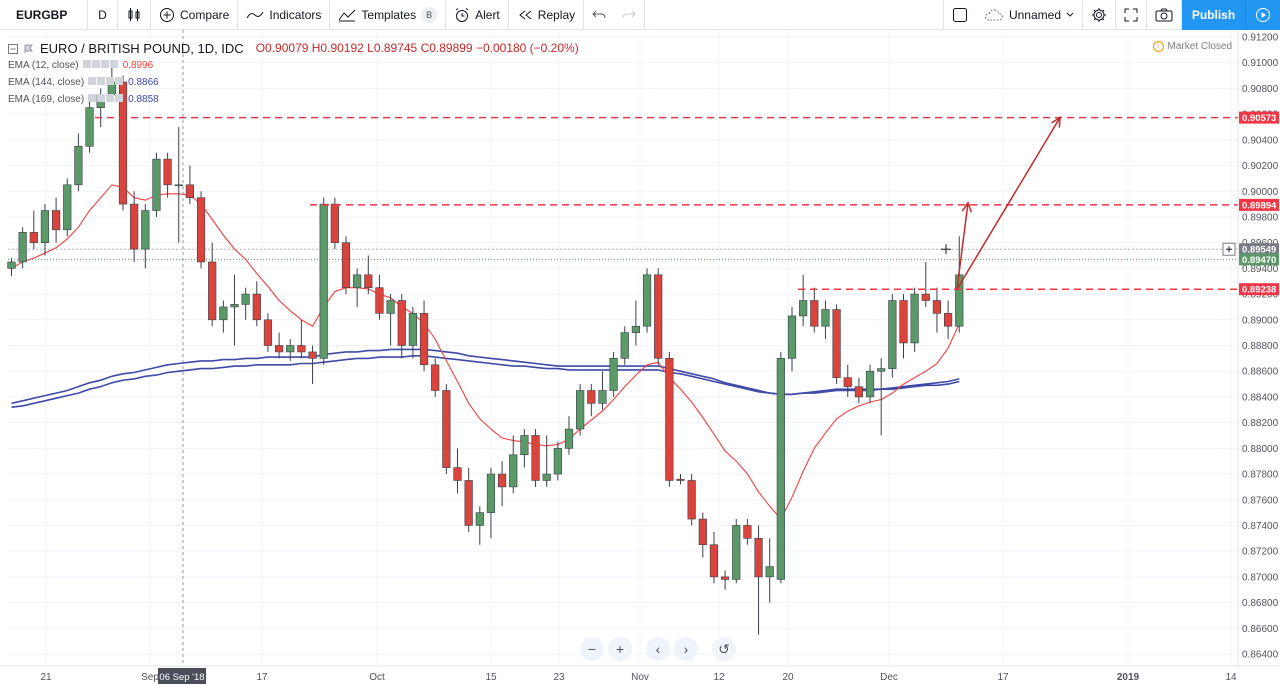  Describe the element at coordinates (142, 48) in the screenshot. I see `series-title: EURO / BRITISH POUND, 1D, IDC` at that location.